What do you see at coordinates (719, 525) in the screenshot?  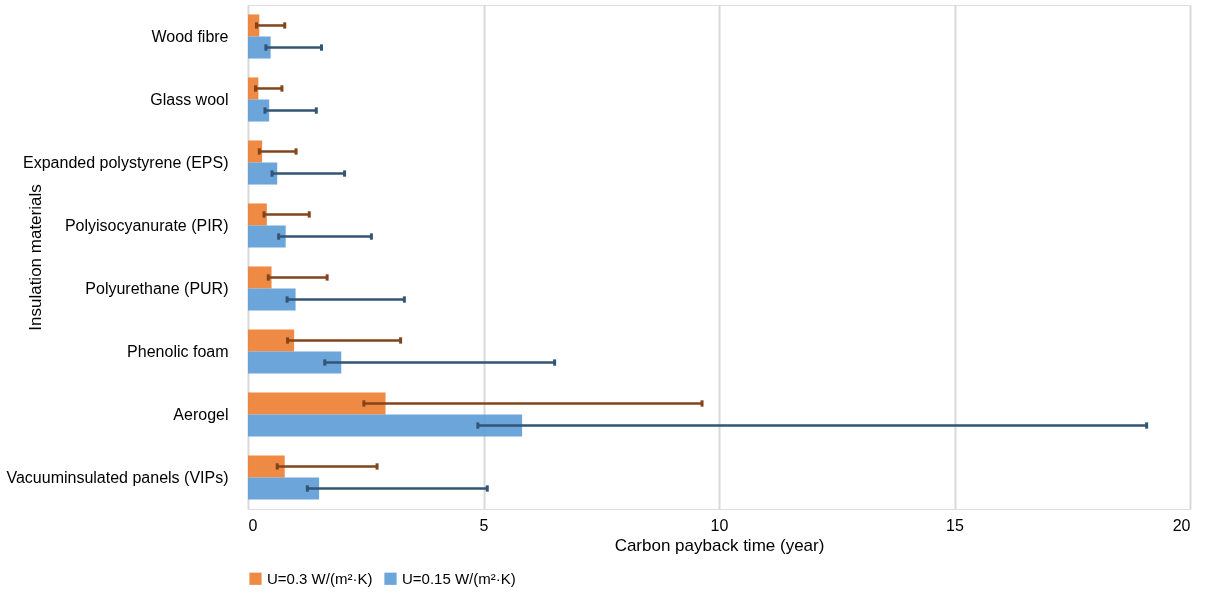 I see `x-tick-label: 10` at bounding box center [719, 525].